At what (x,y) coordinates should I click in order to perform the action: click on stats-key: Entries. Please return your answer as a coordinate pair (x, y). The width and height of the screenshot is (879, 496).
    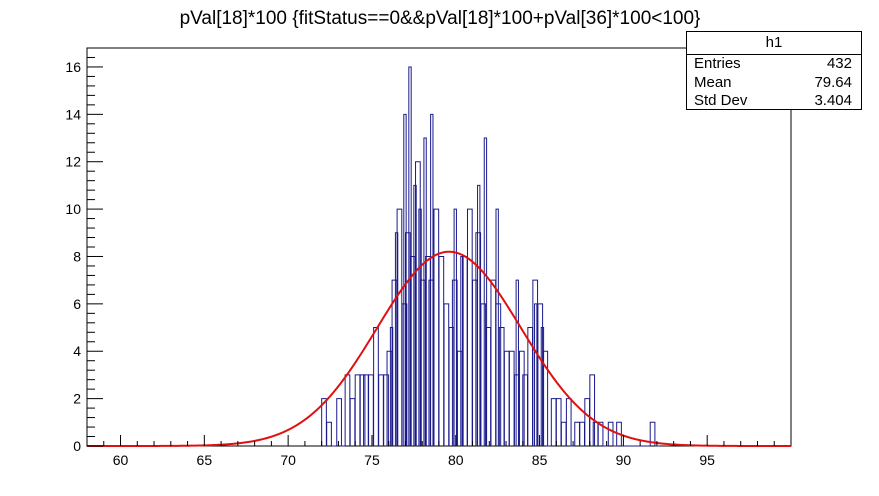
    Looking at the image, I should click on (717, 63).